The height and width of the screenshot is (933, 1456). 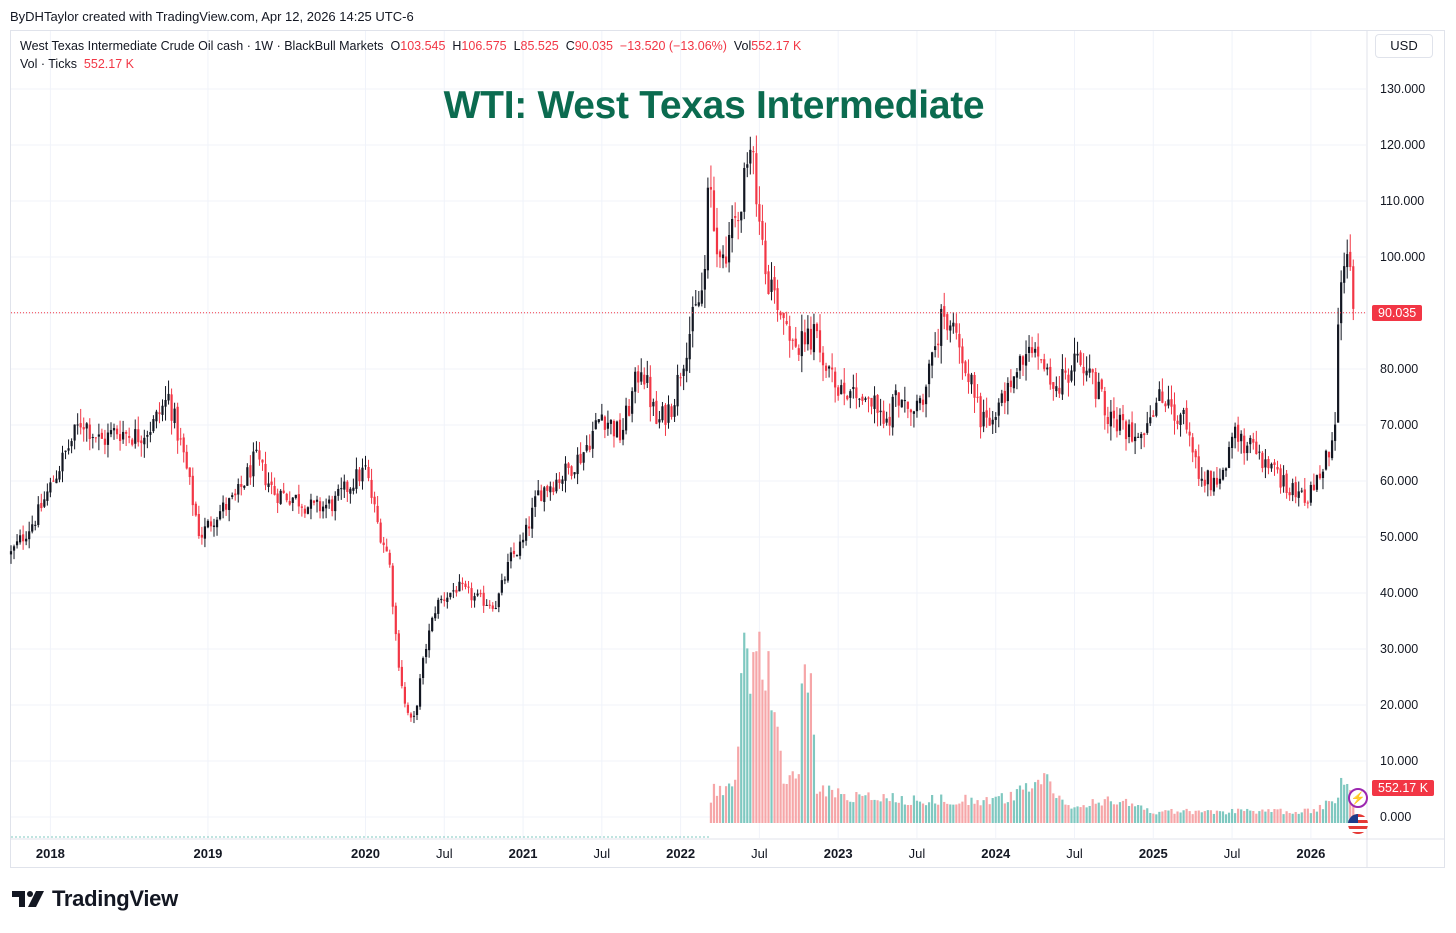 What do you see at coordinates (115, 898) in the screenshot?
I see `tradingview-wordmark: TradingView` at bounding box center [115, 898].